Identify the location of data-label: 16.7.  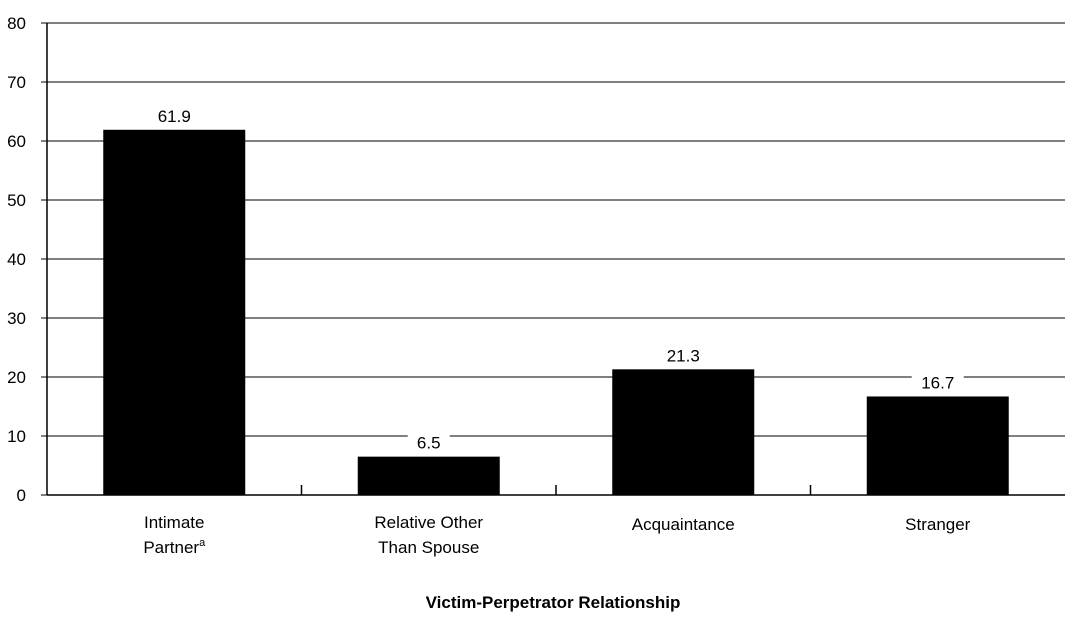
(937, 382).